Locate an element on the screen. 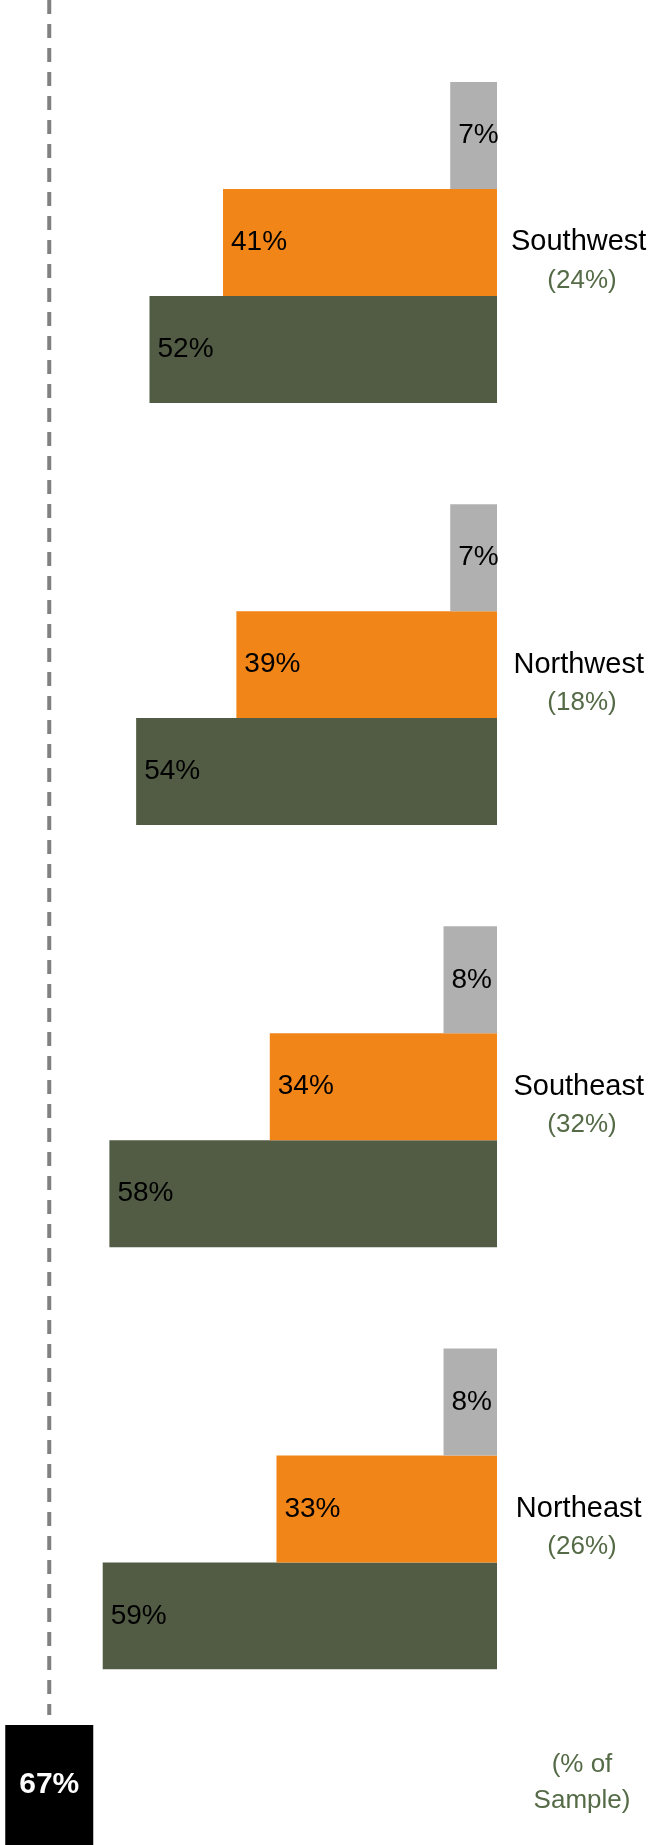  text: (24%) is located at coordinates (582, 278).